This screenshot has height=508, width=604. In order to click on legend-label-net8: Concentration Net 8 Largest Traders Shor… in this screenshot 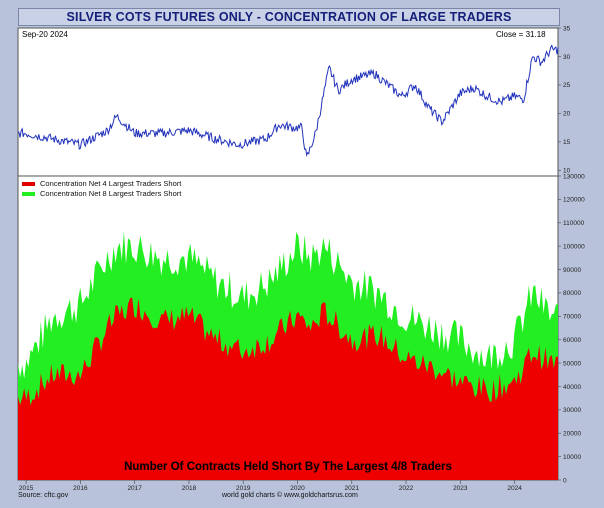, I will do `click(111, 193)`.